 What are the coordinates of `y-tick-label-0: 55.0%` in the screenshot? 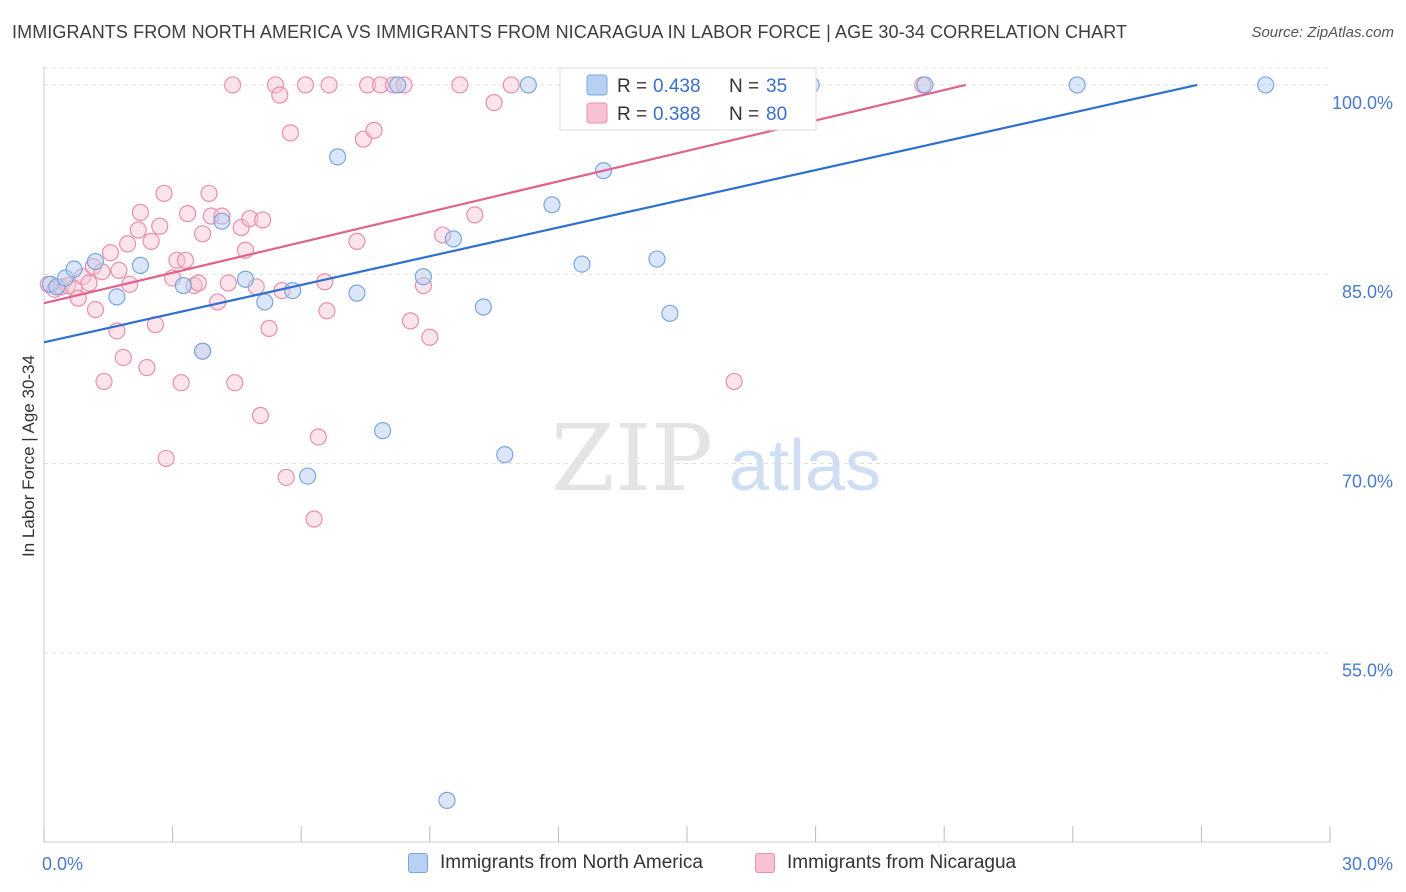 It's located at (1367, 671).